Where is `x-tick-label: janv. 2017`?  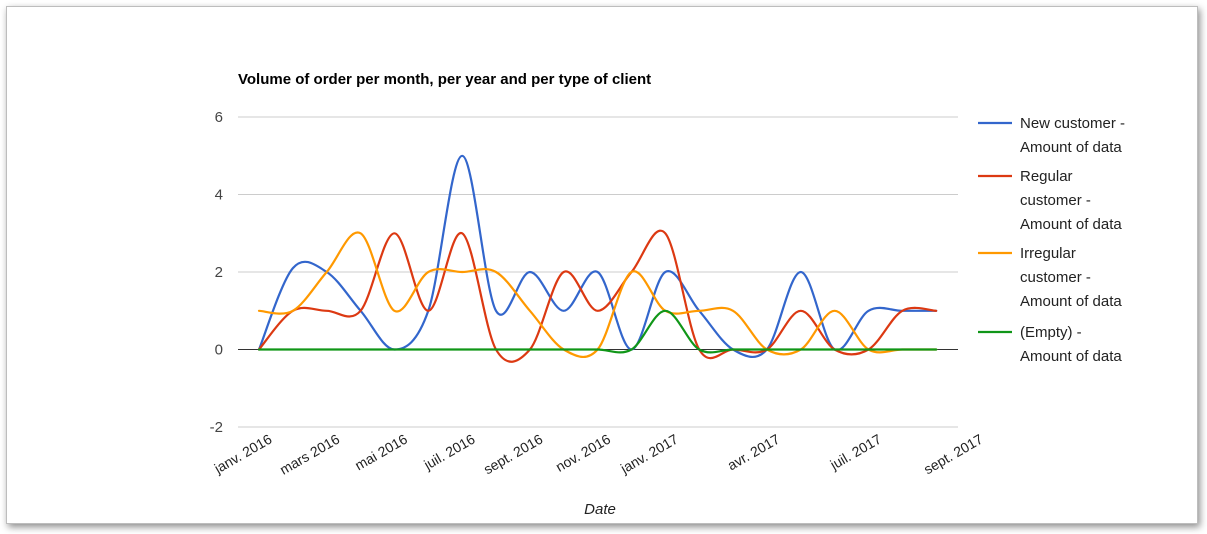
x-tick-label: janv. 2017 is located at coordinates (649, 454).